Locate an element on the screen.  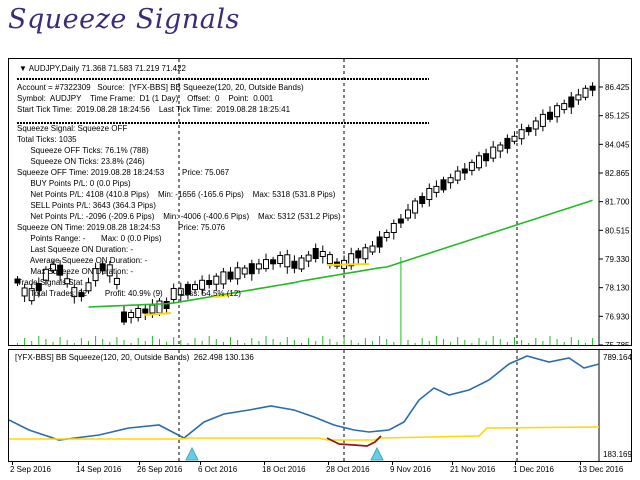
info-line: Total Ticks: 1035 is located at coordinates (47, 139).